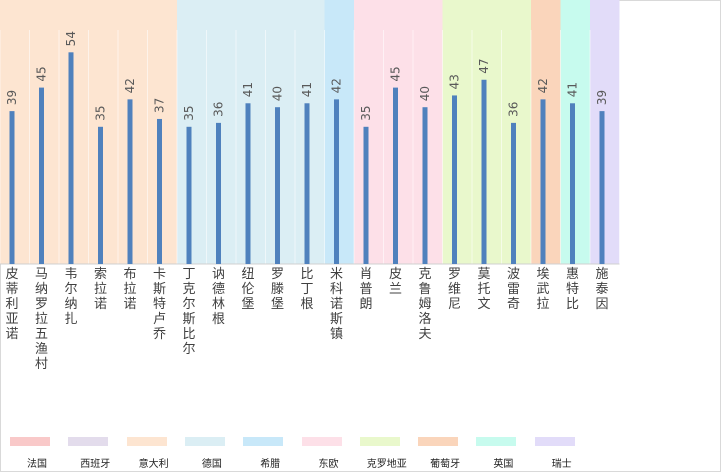 The image size is (723, 474). I want to click on category-label: 罗维尼, so click(454, 289).